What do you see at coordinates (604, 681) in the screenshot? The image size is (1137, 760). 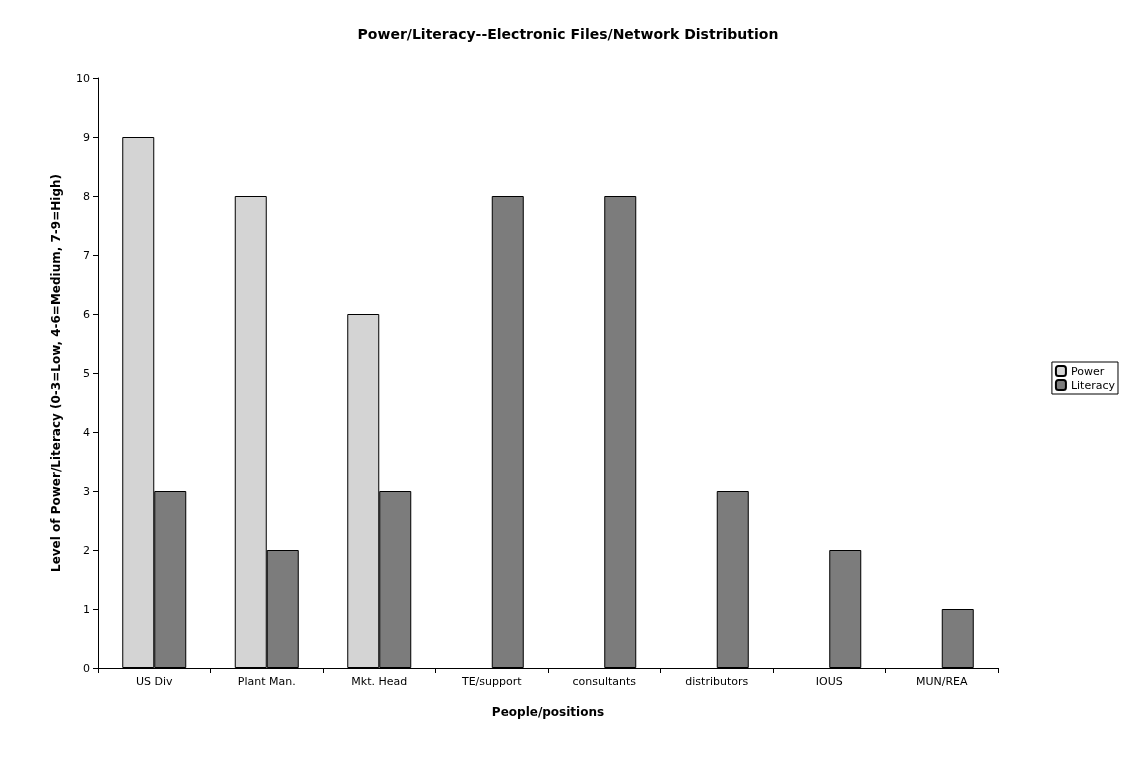 I see `x-tick-label: consultants` at bounding box center [604, 681].